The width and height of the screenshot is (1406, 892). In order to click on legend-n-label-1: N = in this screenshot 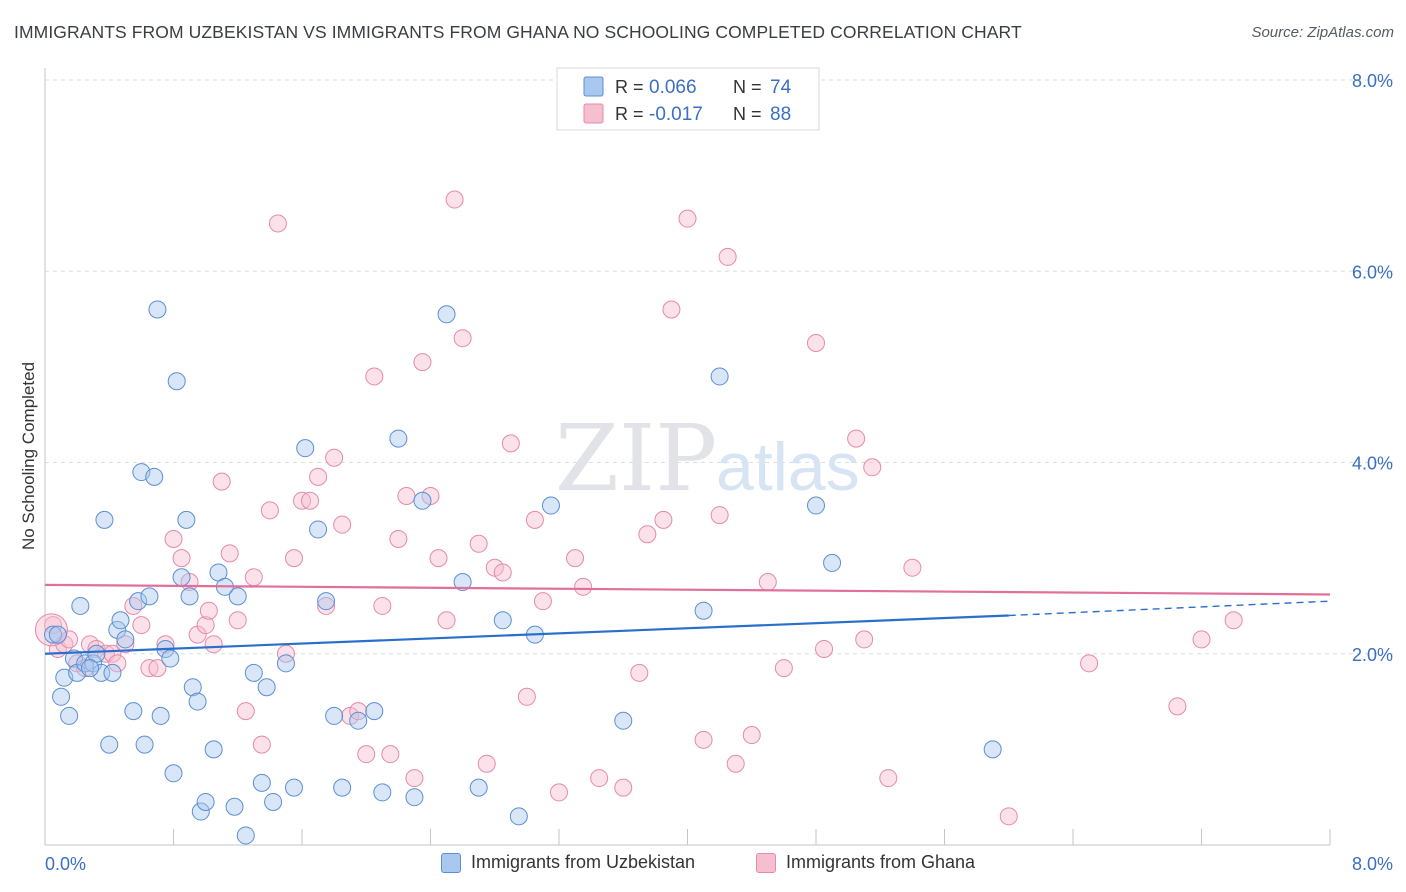, I will do `click(747, 114)`.